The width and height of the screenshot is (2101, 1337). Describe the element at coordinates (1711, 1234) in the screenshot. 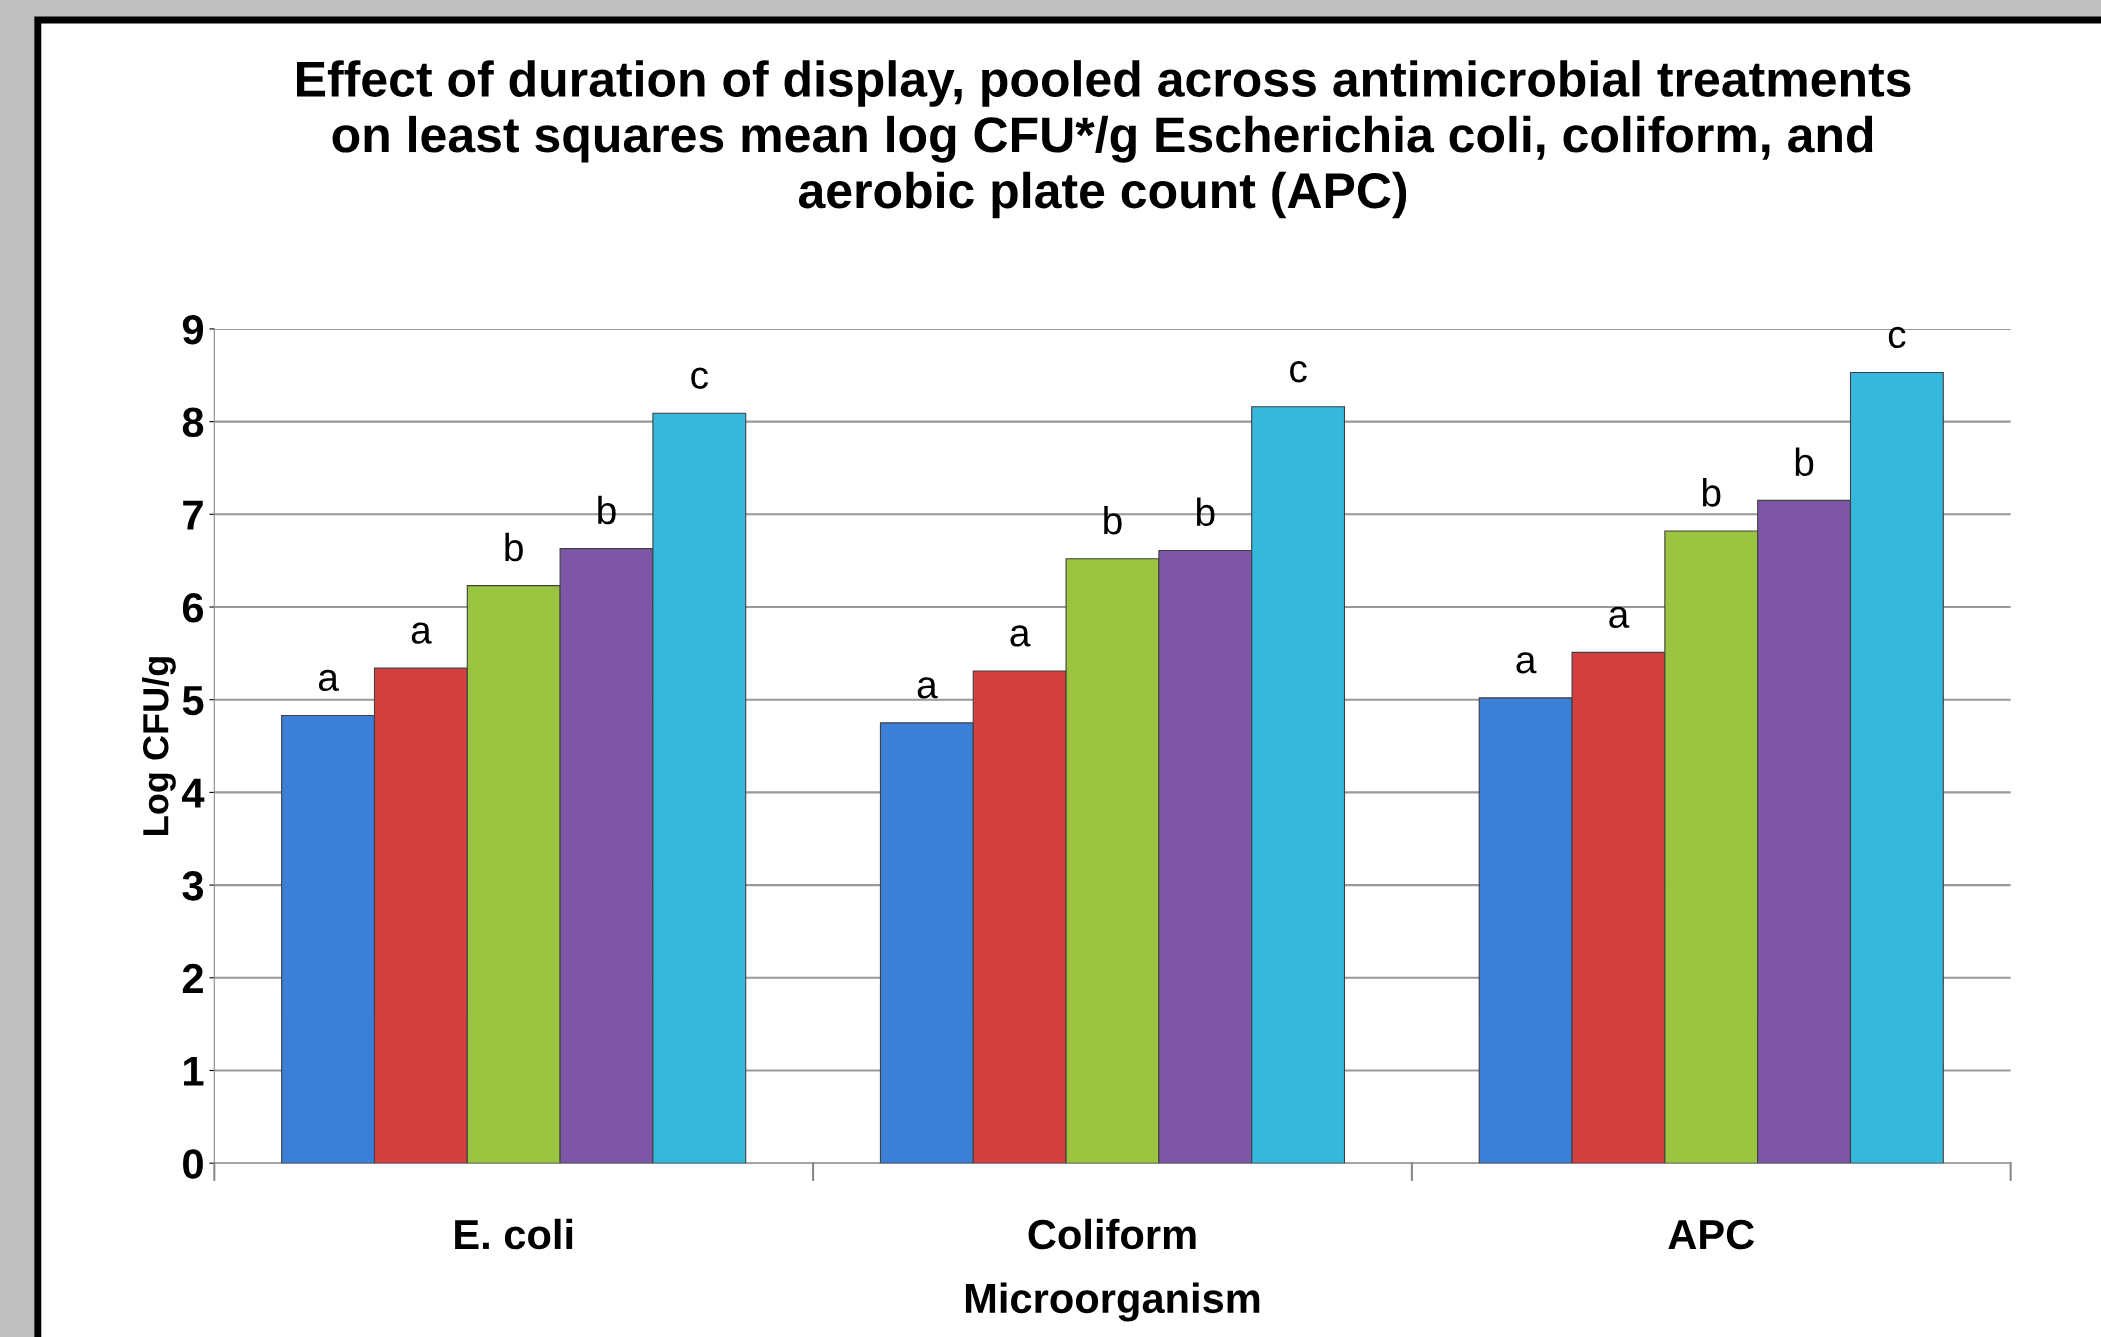

I see `x-tick-label: APC` at that location.